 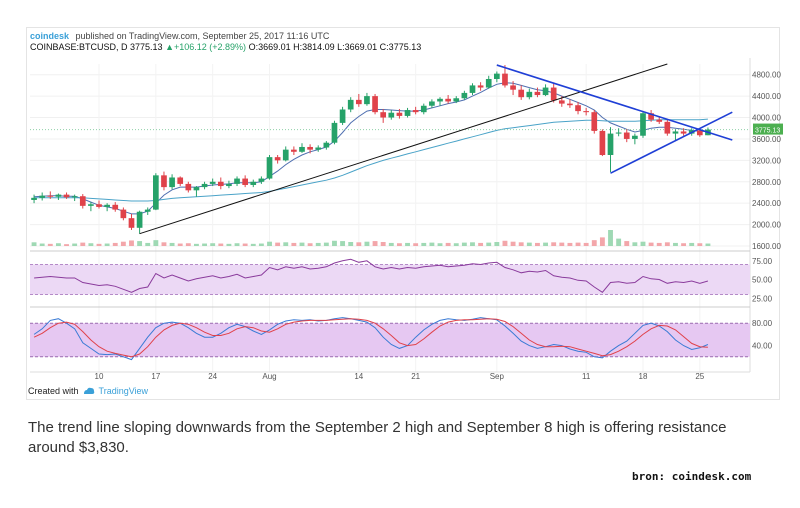 I want to click on price-tick-label: 4000.00, so click(x=766, y=118).